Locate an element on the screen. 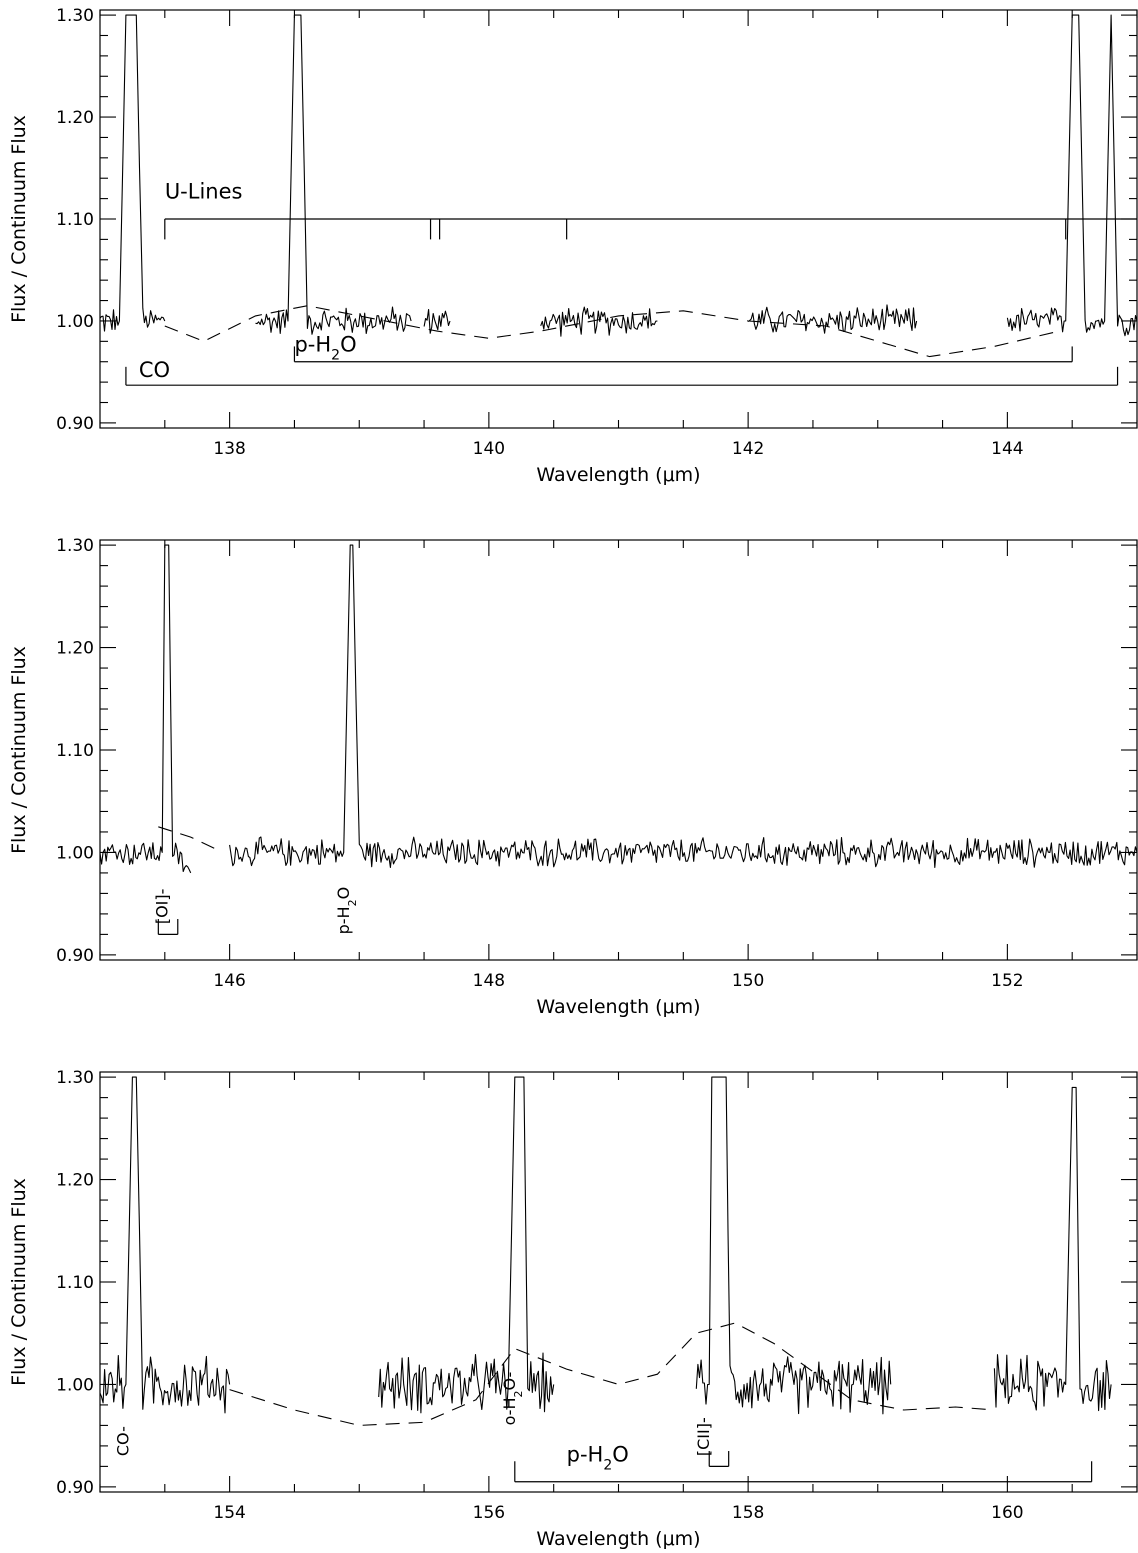 This screenshot has width=1138, height=1553. x-tick-label: 142 is located at coordinates (748, 449).